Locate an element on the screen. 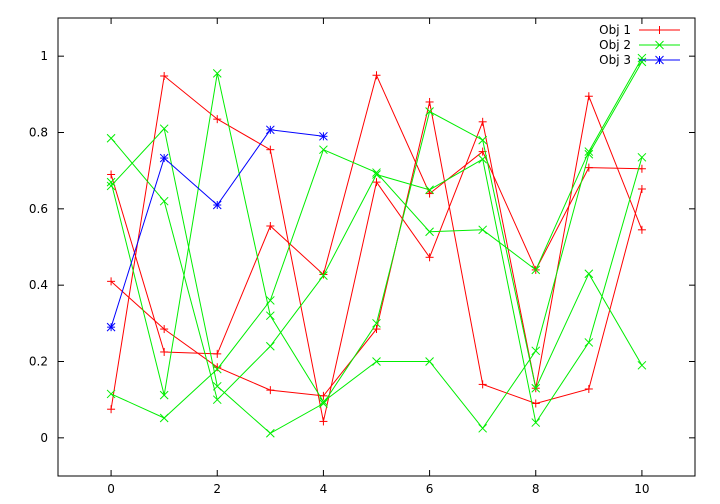  legend-label: Obj 1 is located at coordinates (615, 30).